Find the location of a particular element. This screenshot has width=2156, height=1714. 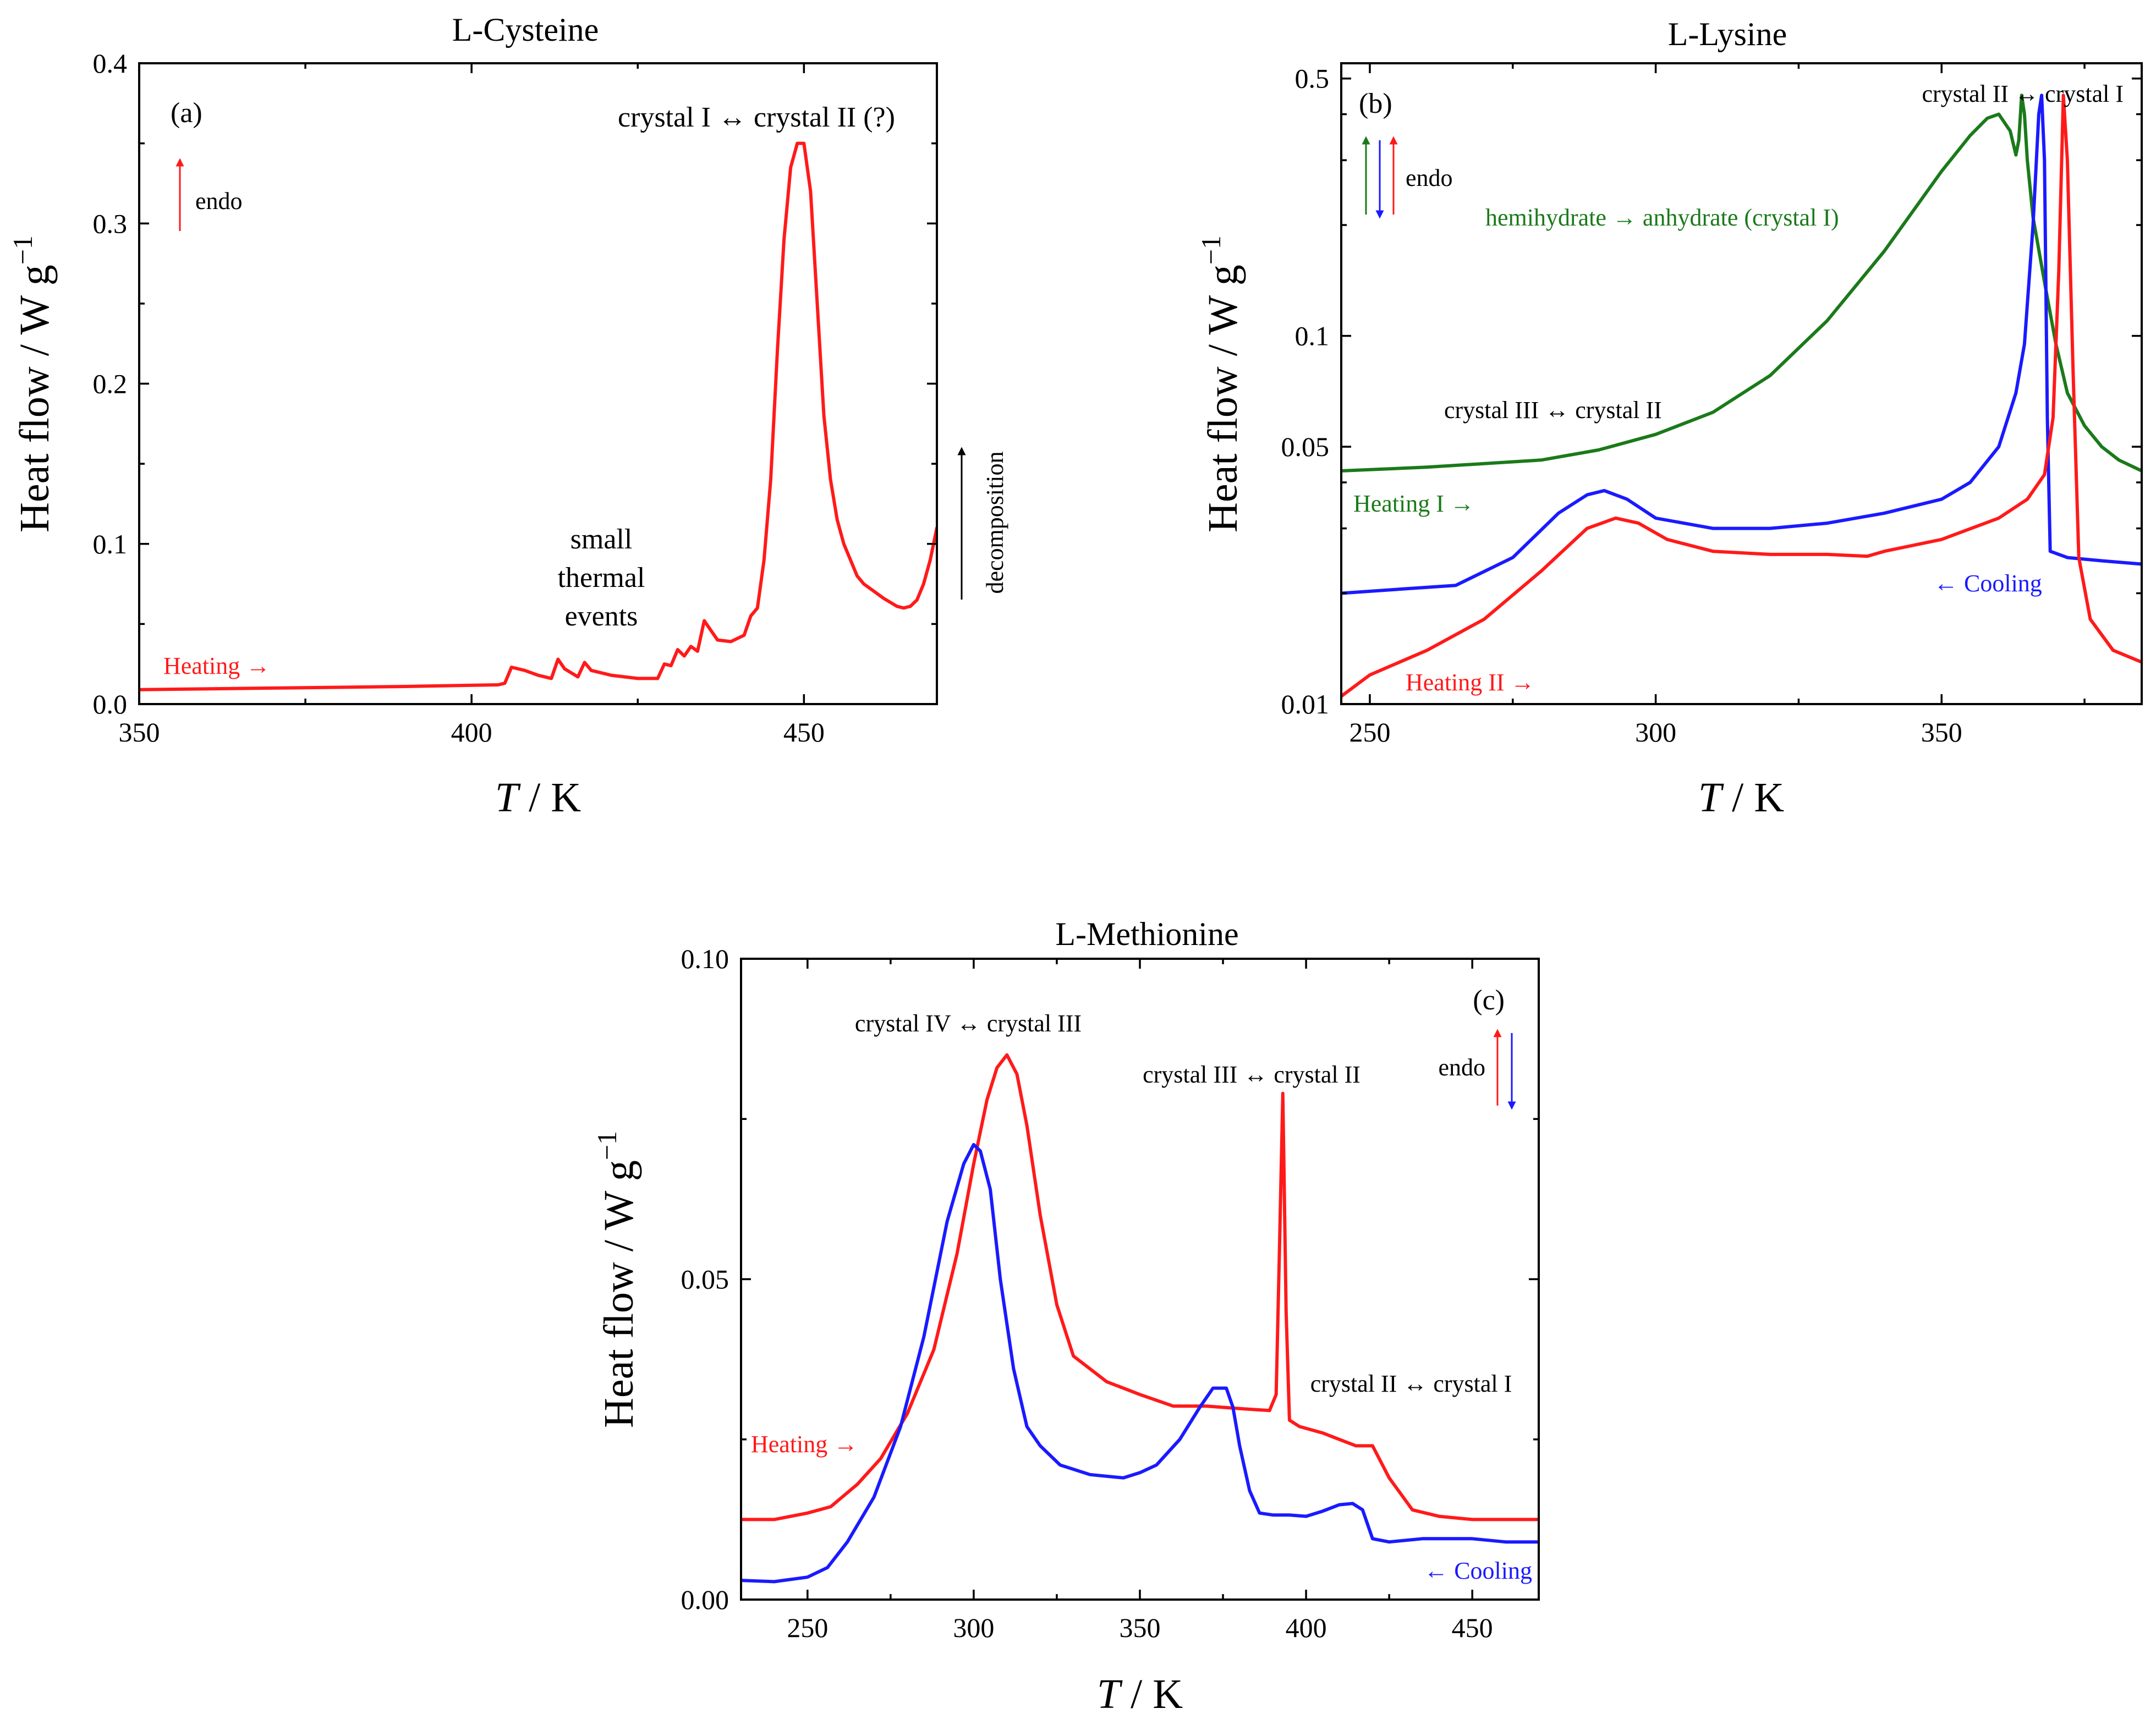

panel-b-series is located at coordinates (1741, 396).